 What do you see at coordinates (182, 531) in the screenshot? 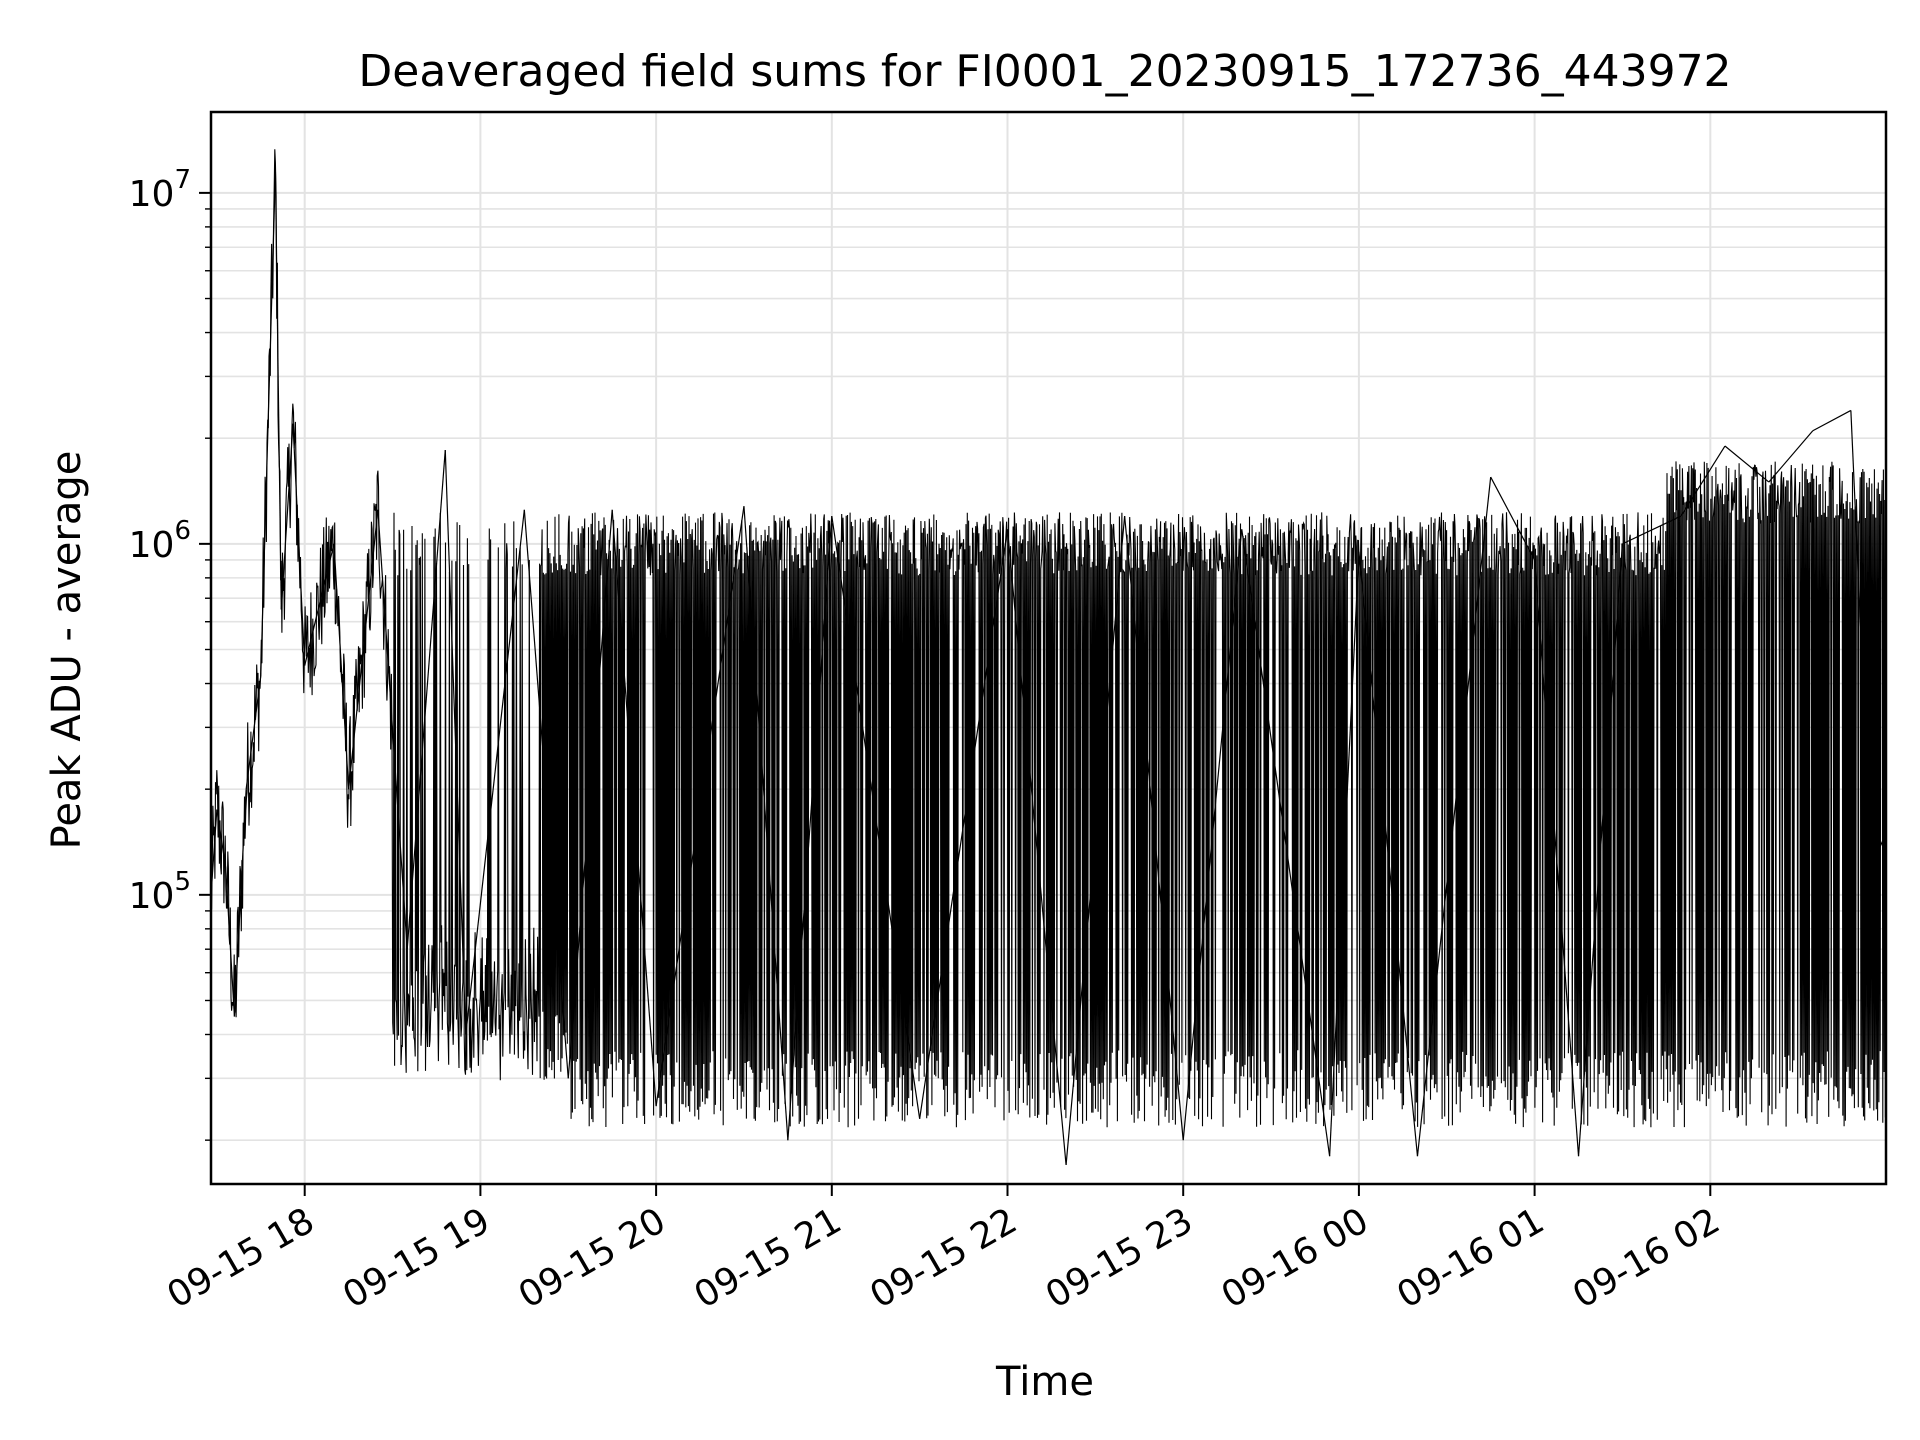
I see `y-tick-exponent: 6` at bounding box center [182, 531].